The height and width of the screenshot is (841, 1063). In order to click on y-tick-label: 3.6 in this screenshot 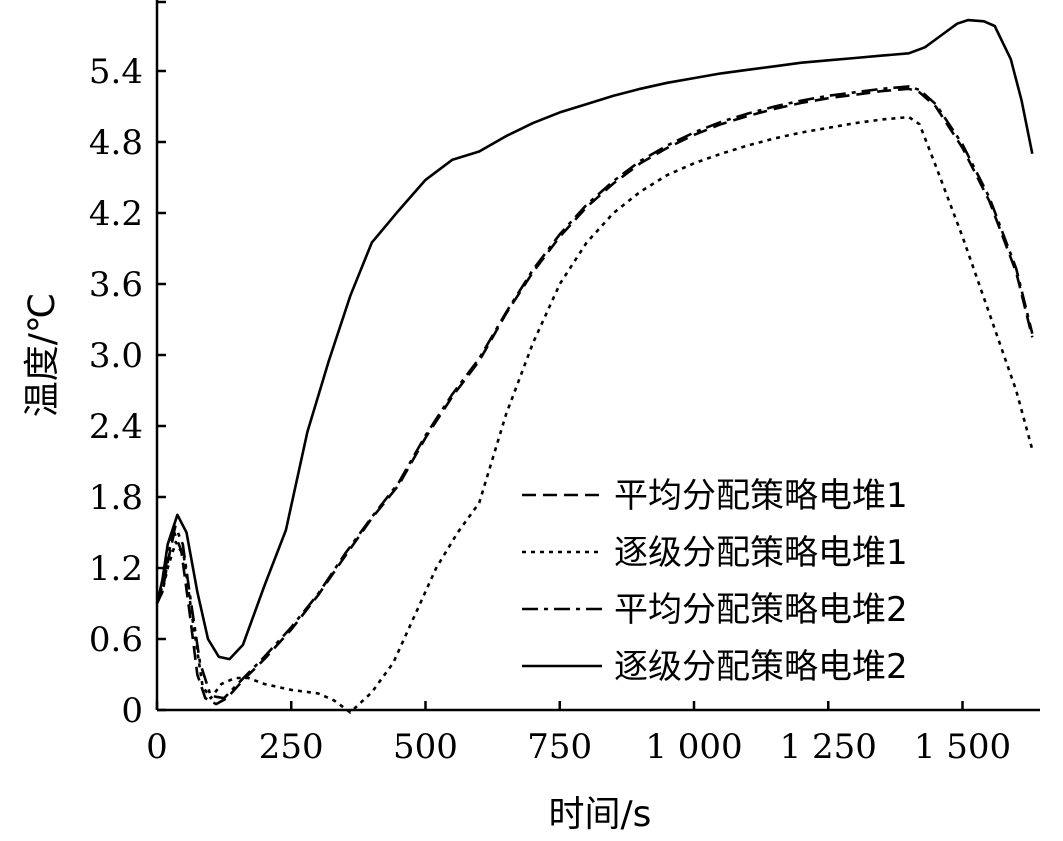, I will do `click(116, 285)`.